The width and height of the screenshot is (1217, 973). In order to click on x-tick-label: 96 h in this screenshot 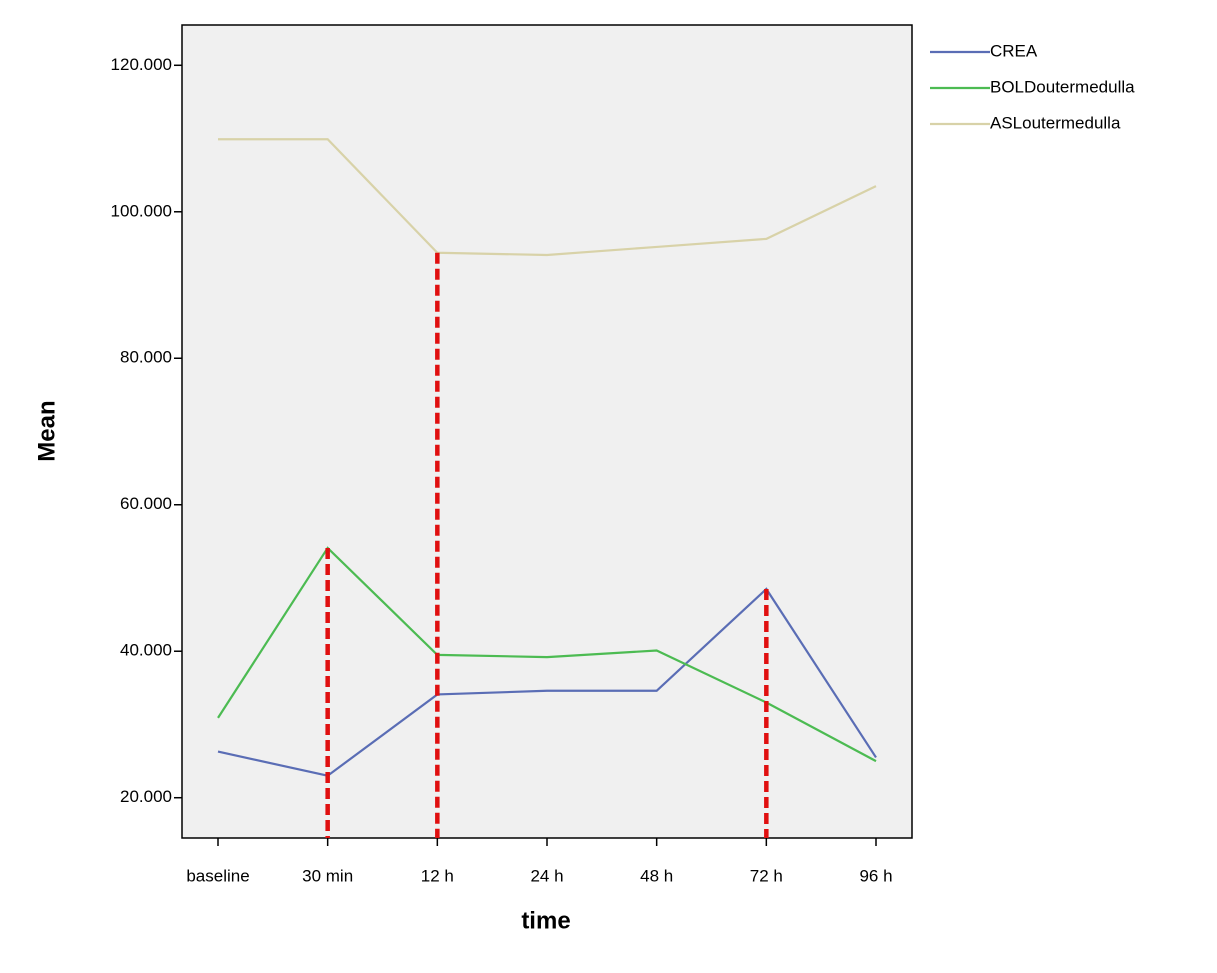, I will do `click(875, 875)`.